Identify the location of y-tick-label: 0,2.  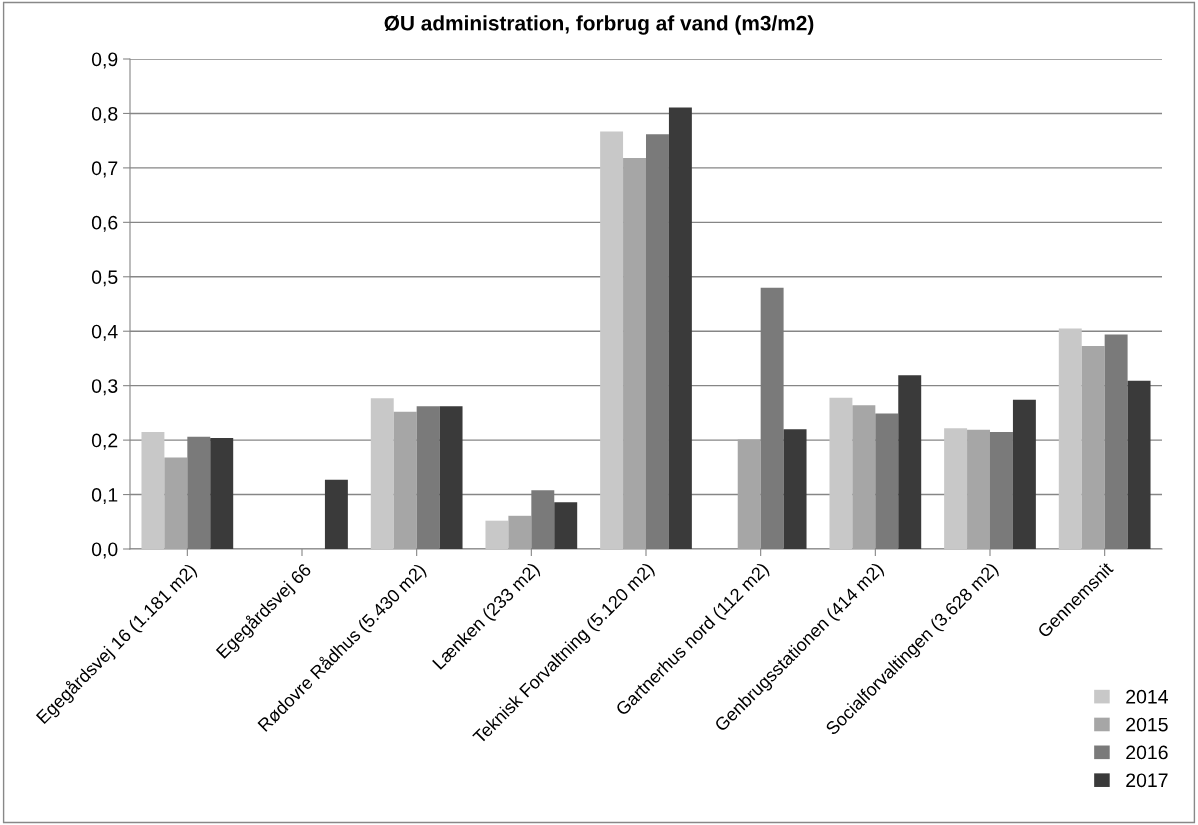
(104, 441).